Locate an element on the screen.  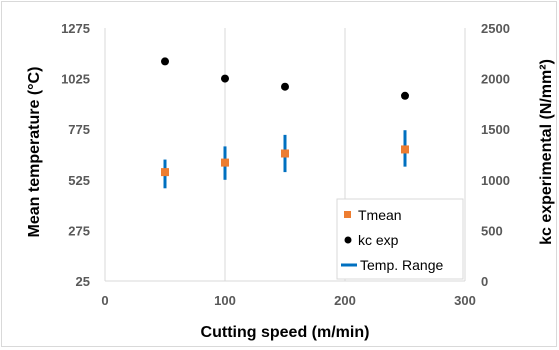
y-right-tick-label: 2500 is located at coordinates (495, 28).